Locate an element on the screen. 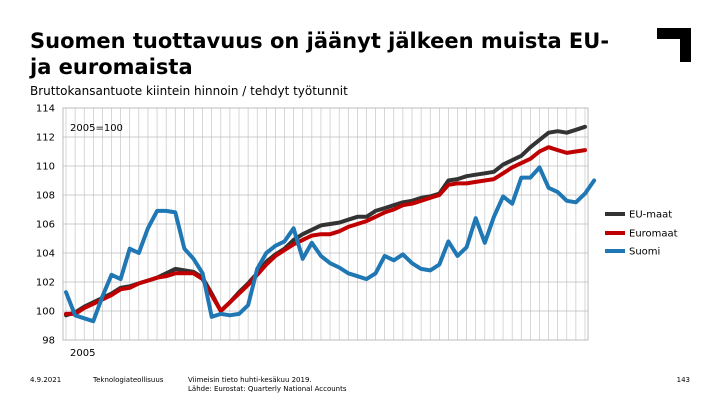 Image resolution: width=720 pixels, height=405 pixels. y-axis: 98 100 102 104 106 108 110 112 114 is located at coordinates (45, 225).